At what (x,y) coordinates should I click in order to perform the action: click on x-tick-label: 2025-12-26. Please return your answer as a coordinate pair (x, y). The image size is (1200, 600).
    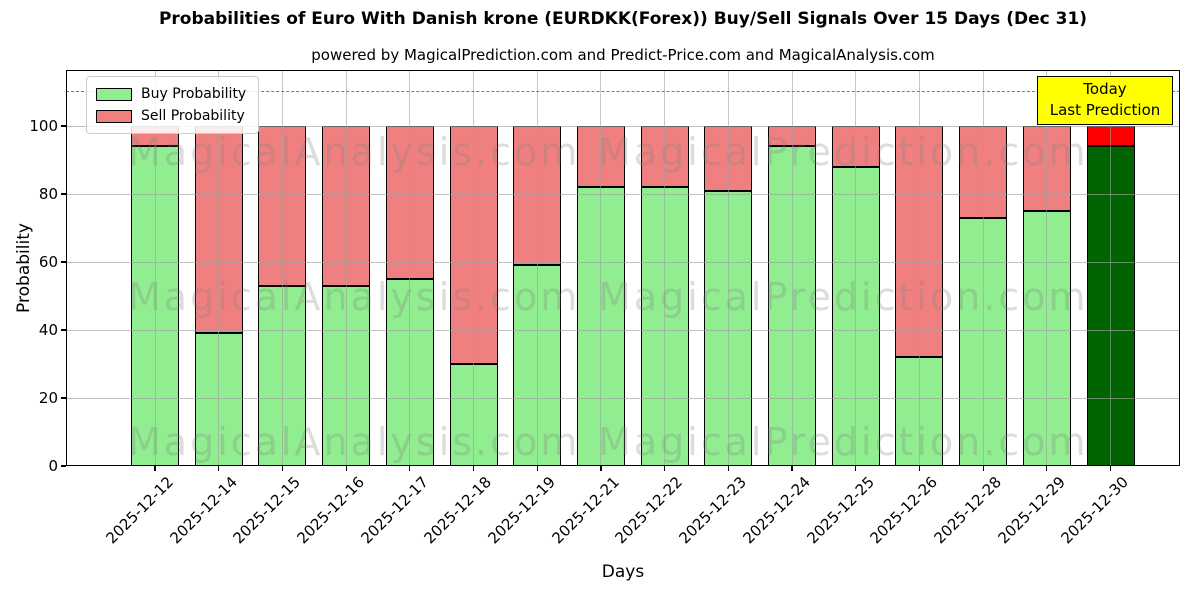
    Looking at the image, I should click on (904, 510).